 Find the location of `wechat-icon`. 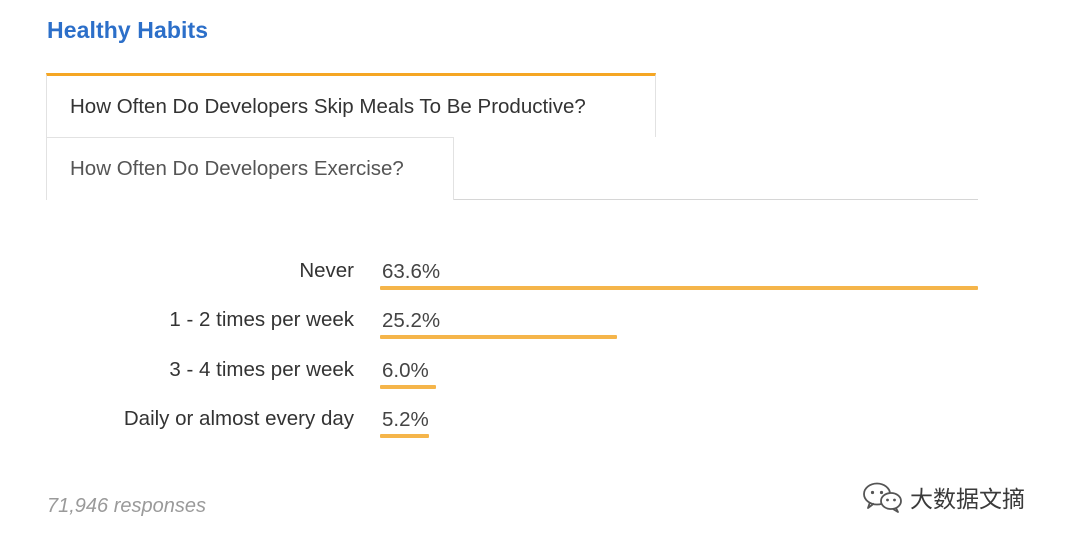

wechat-icon is located at coordinates (882, 497).